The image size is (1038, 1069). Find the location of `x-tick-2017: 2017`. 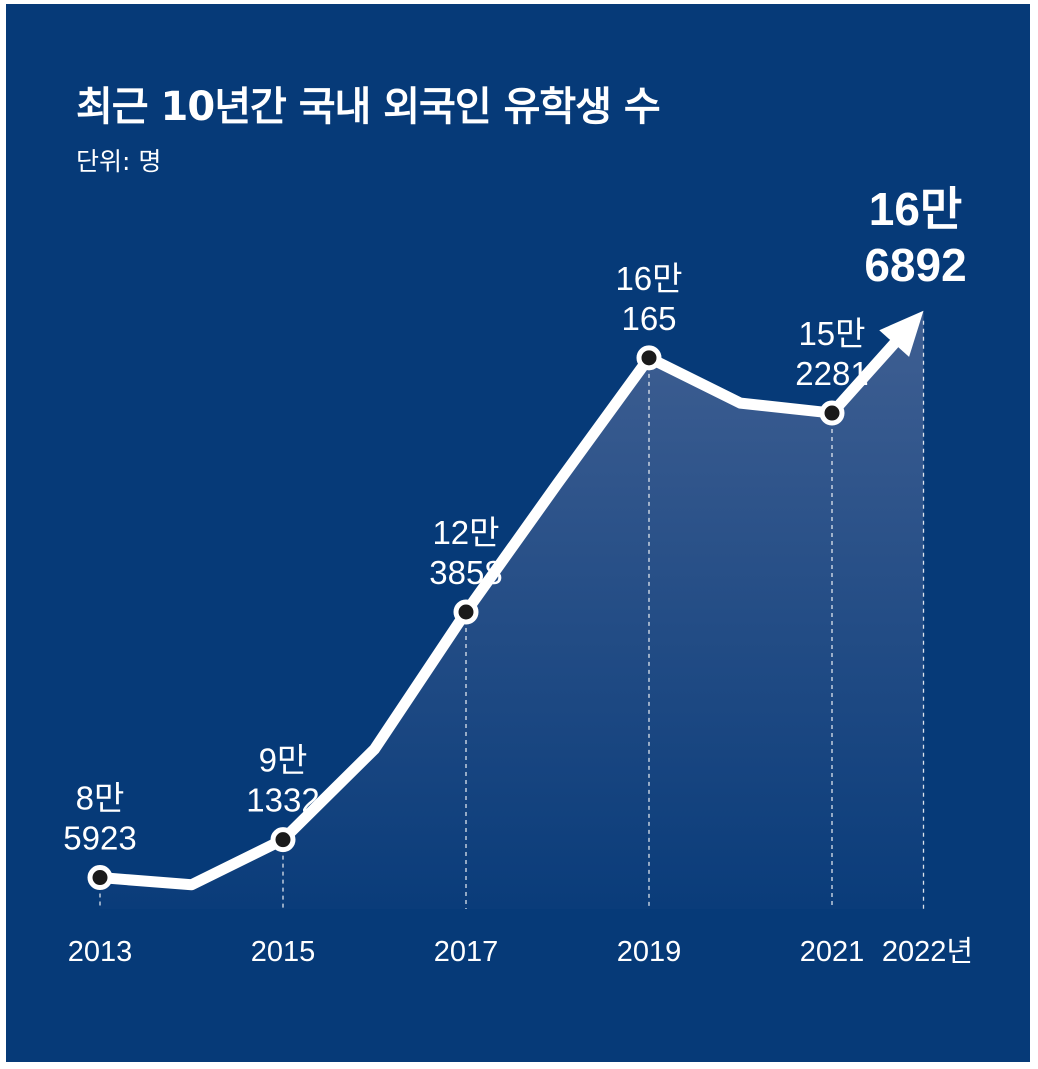

x-tick-2017: 2017 is located at coordinates (466, 952).